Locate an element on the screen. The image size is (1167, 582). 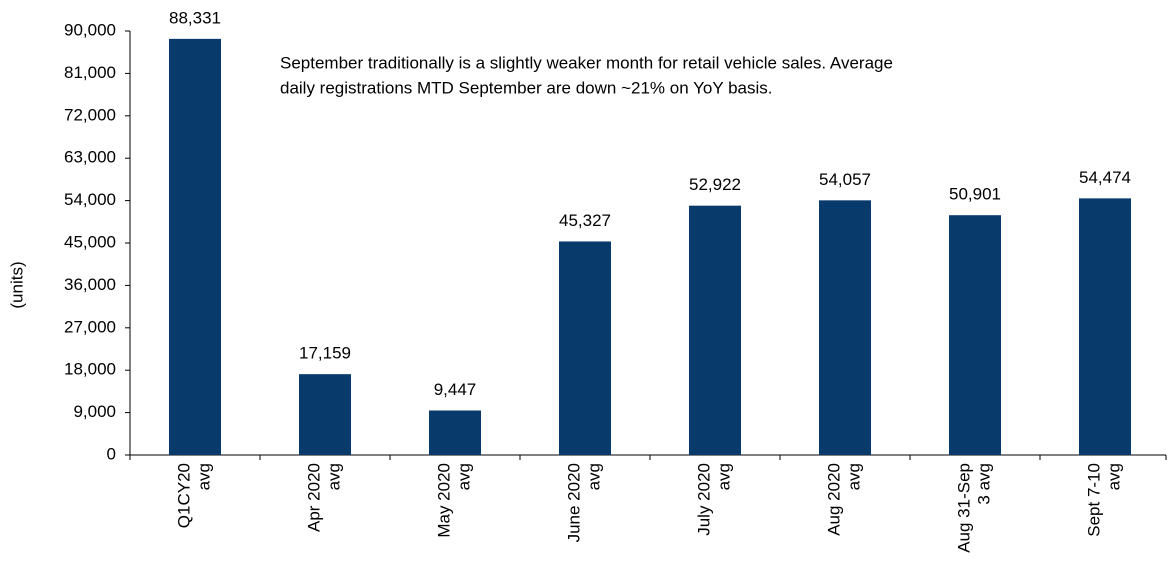
value-label: 88,331 is located at coordinates (195, 17).